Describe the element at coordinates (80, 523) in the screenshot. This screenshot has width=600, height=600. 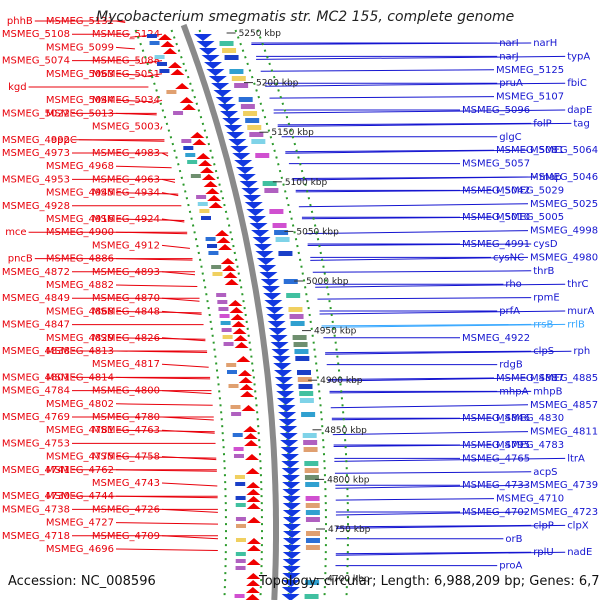
I see `gene-label-left: MSMEG_4727` at that location.